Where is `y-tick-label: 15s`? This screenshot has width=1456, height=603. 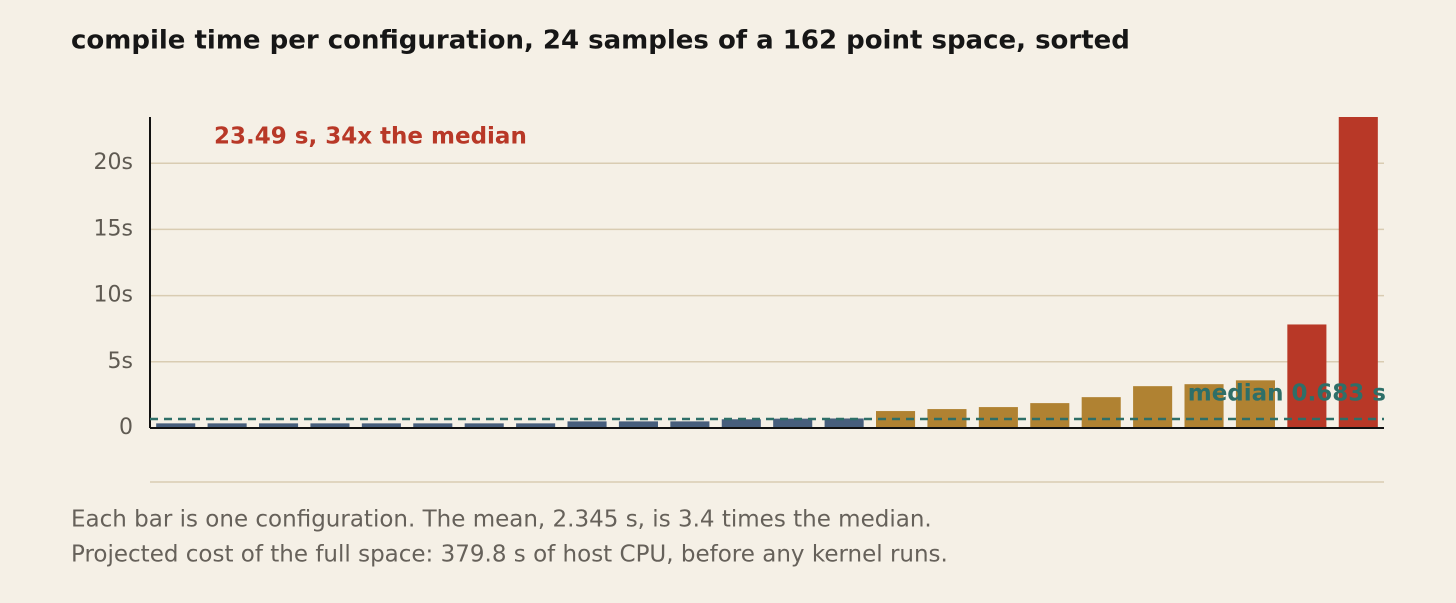 y-tick-label: 15s is located at coordinates (113, 228).